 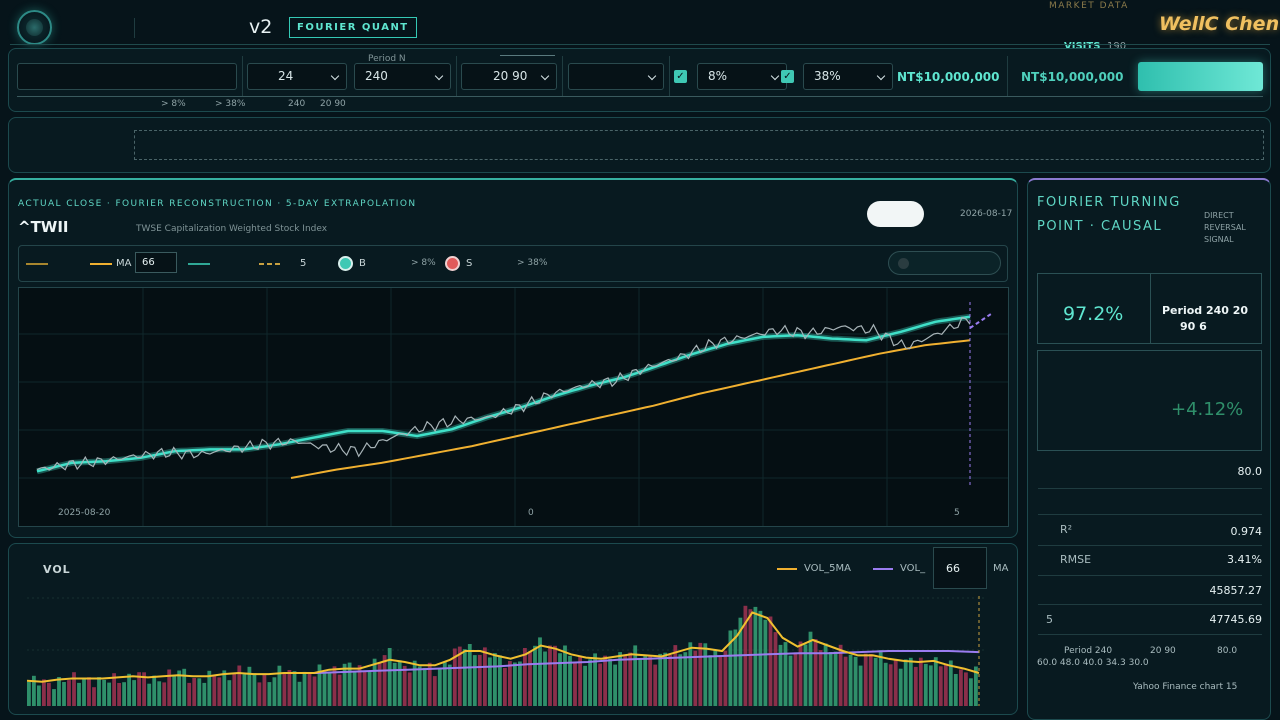 What do you see at coordinates (944, 263) in the screenshot?
I see `overlay-toggle` at bounding box center [944, 263].